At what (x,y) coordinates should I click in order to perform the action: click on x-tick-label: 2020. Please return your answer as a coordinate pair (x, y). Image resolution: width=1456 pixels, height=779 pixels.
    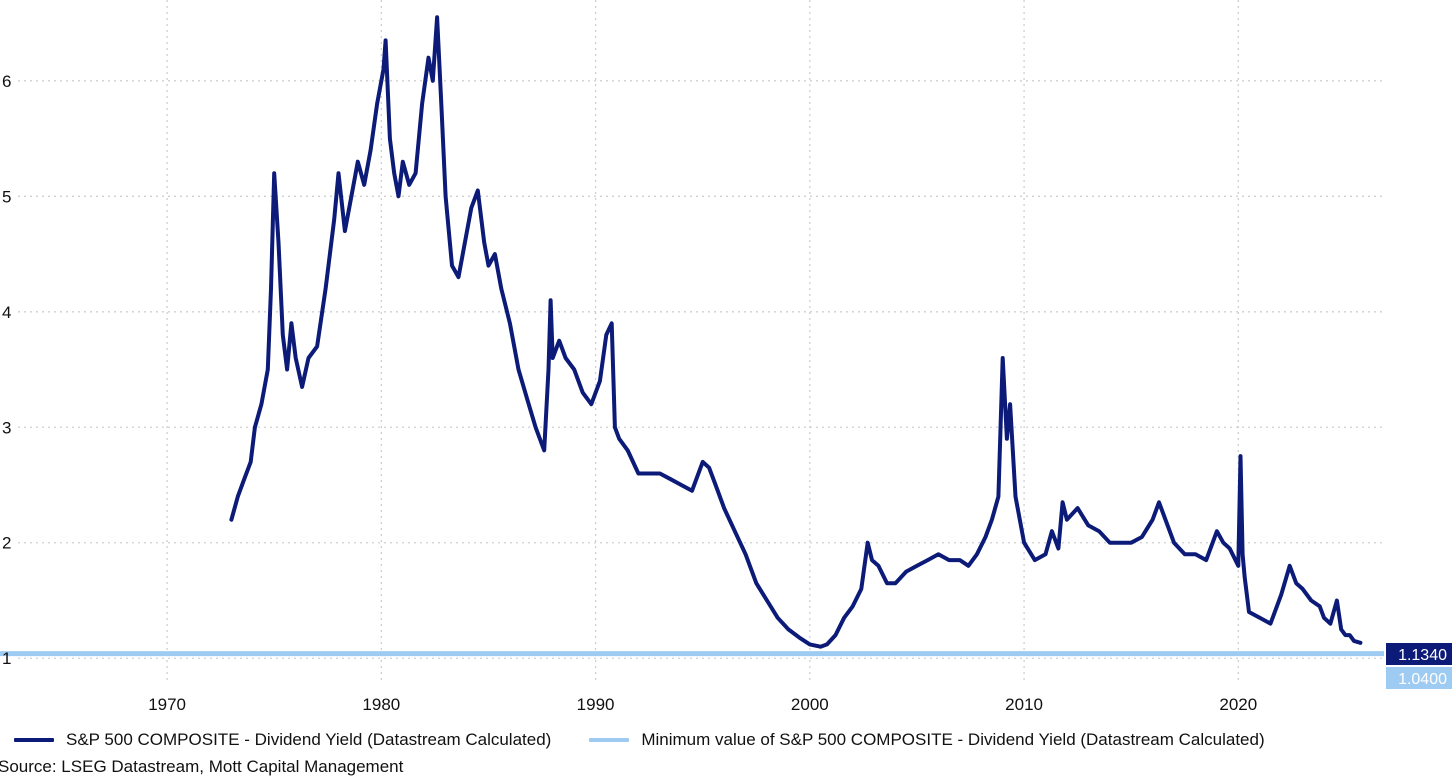
    Looking at the image, I should click on (1238, 704).